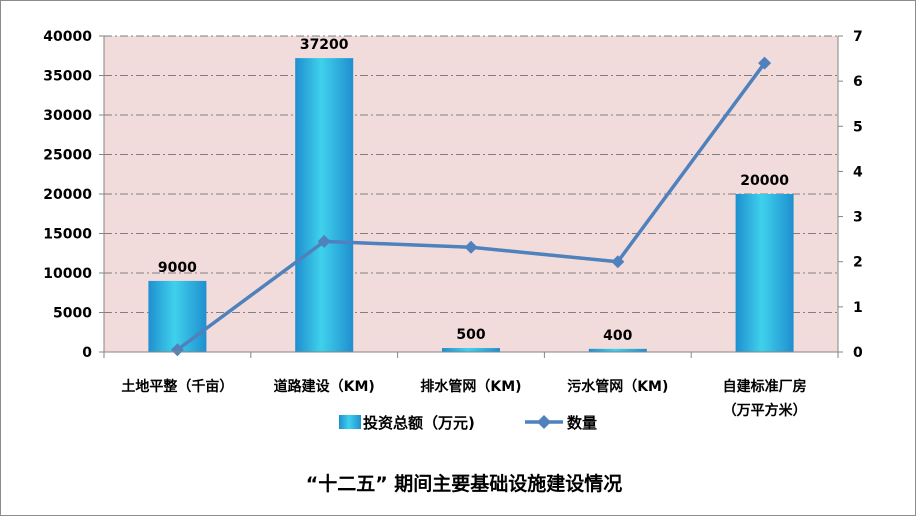 Image resolution: width=916 pixels, height=517 pixels. Describe the element at coordinates (177, 268) in the screenshot. I see `bar-data-label: 9000` at that location.